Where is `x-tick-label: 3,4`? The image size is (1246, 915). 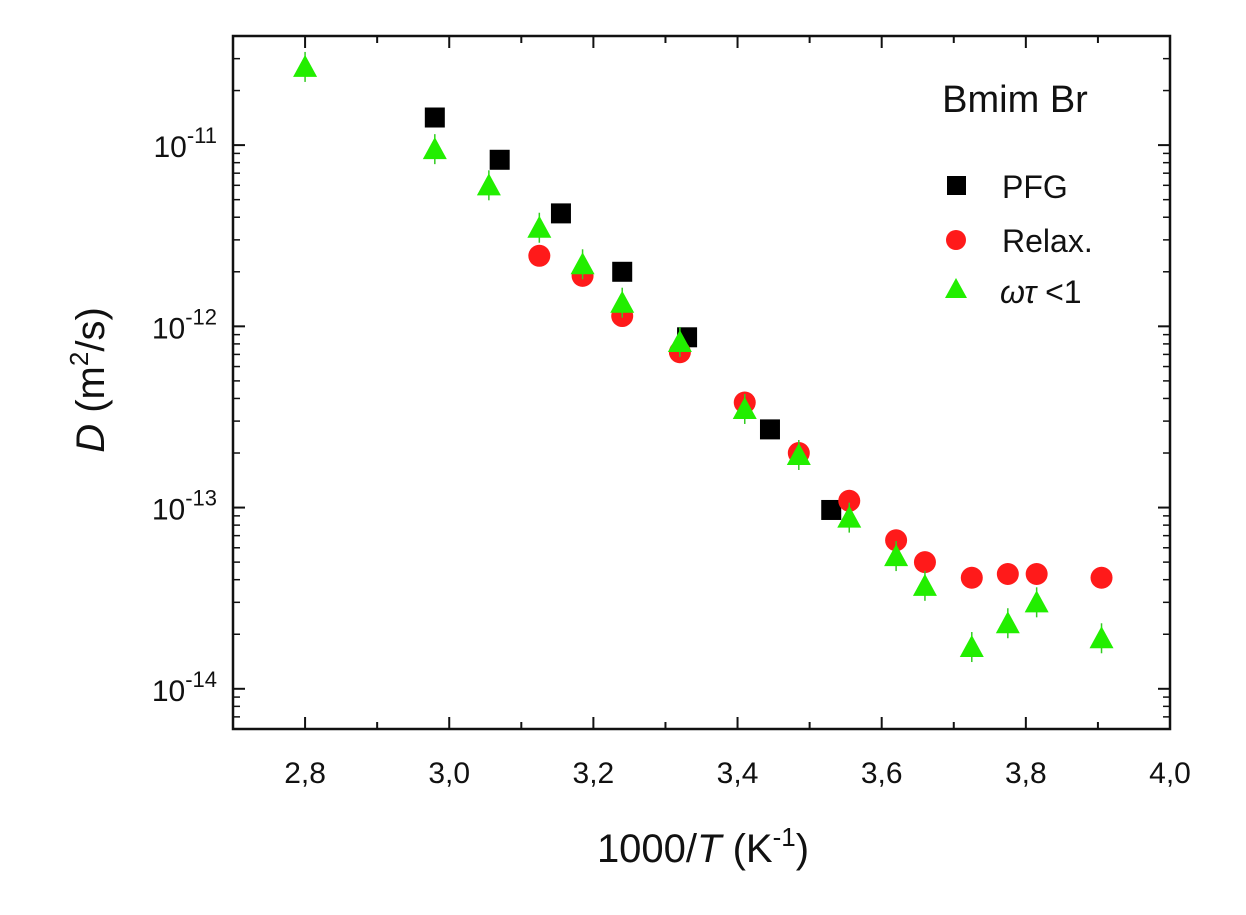
x-tick-label: 3,4 is located at coordinates (738, 773).